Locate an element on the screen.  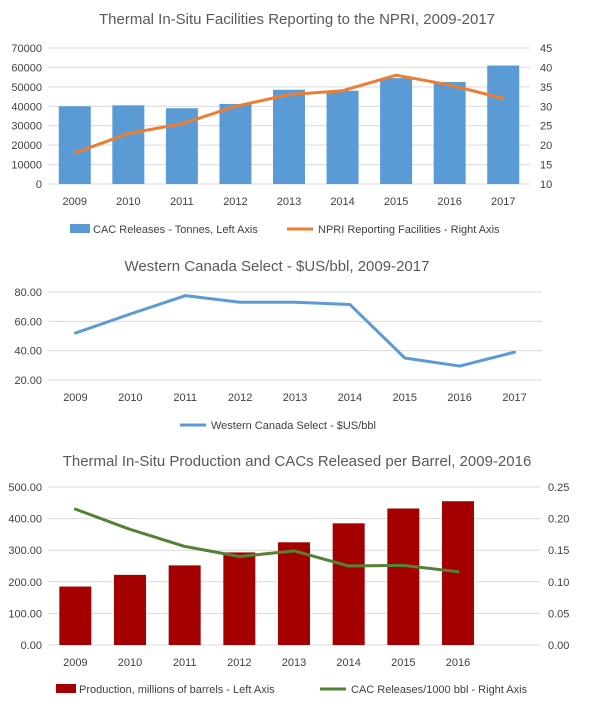
chart2-x-axis-ticks: 2009 2010 2011 2012 2013 2014 2015 2016 2017 is located at coordinates (295, 398).